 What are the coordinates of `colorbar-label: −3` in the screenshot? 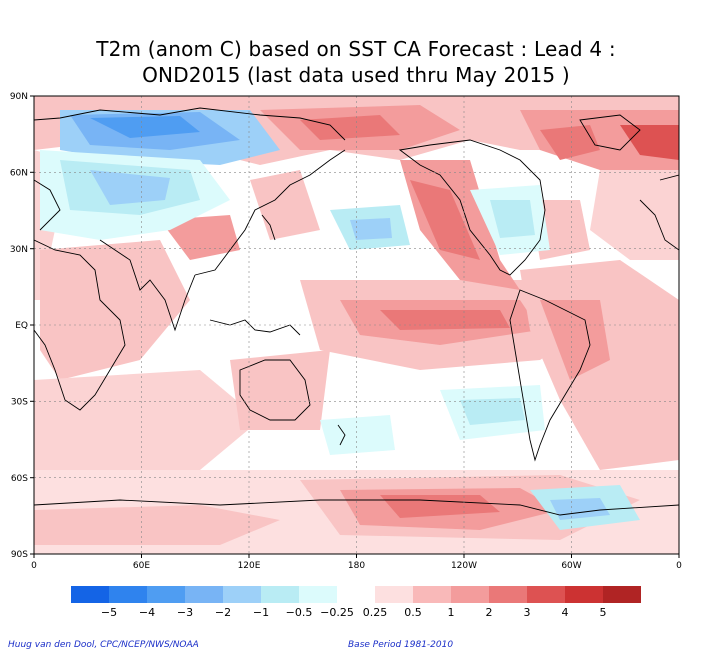 It's located at (185, 612).